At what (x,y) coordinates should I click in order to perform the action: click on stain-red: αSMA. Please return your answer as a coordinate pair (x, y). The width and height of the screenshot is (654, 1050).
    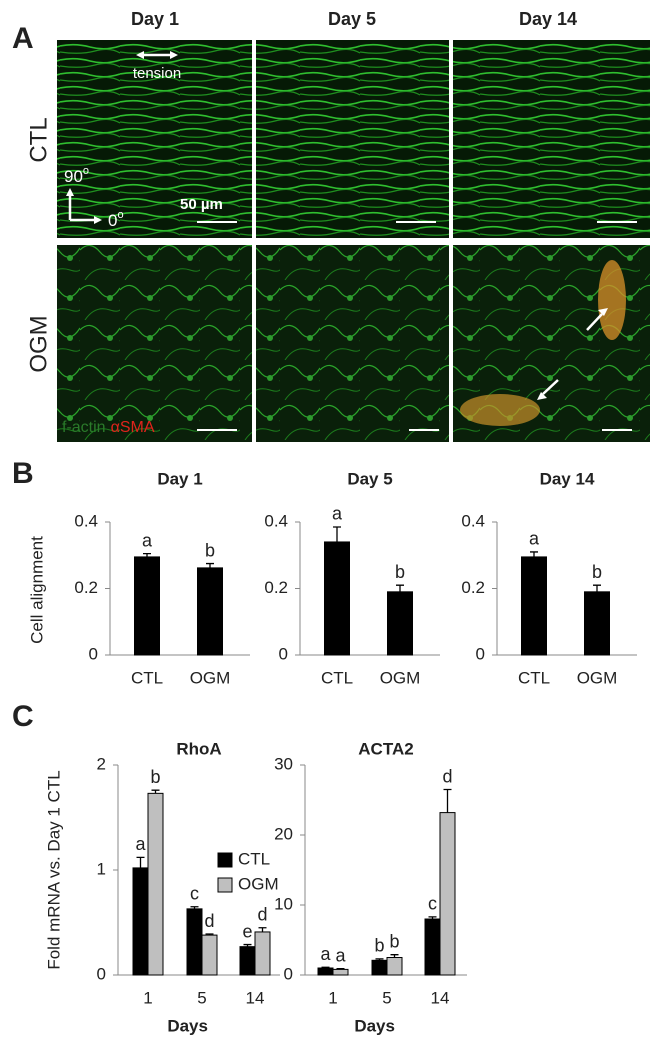
    Looking at the image, I should click on (133, 427).